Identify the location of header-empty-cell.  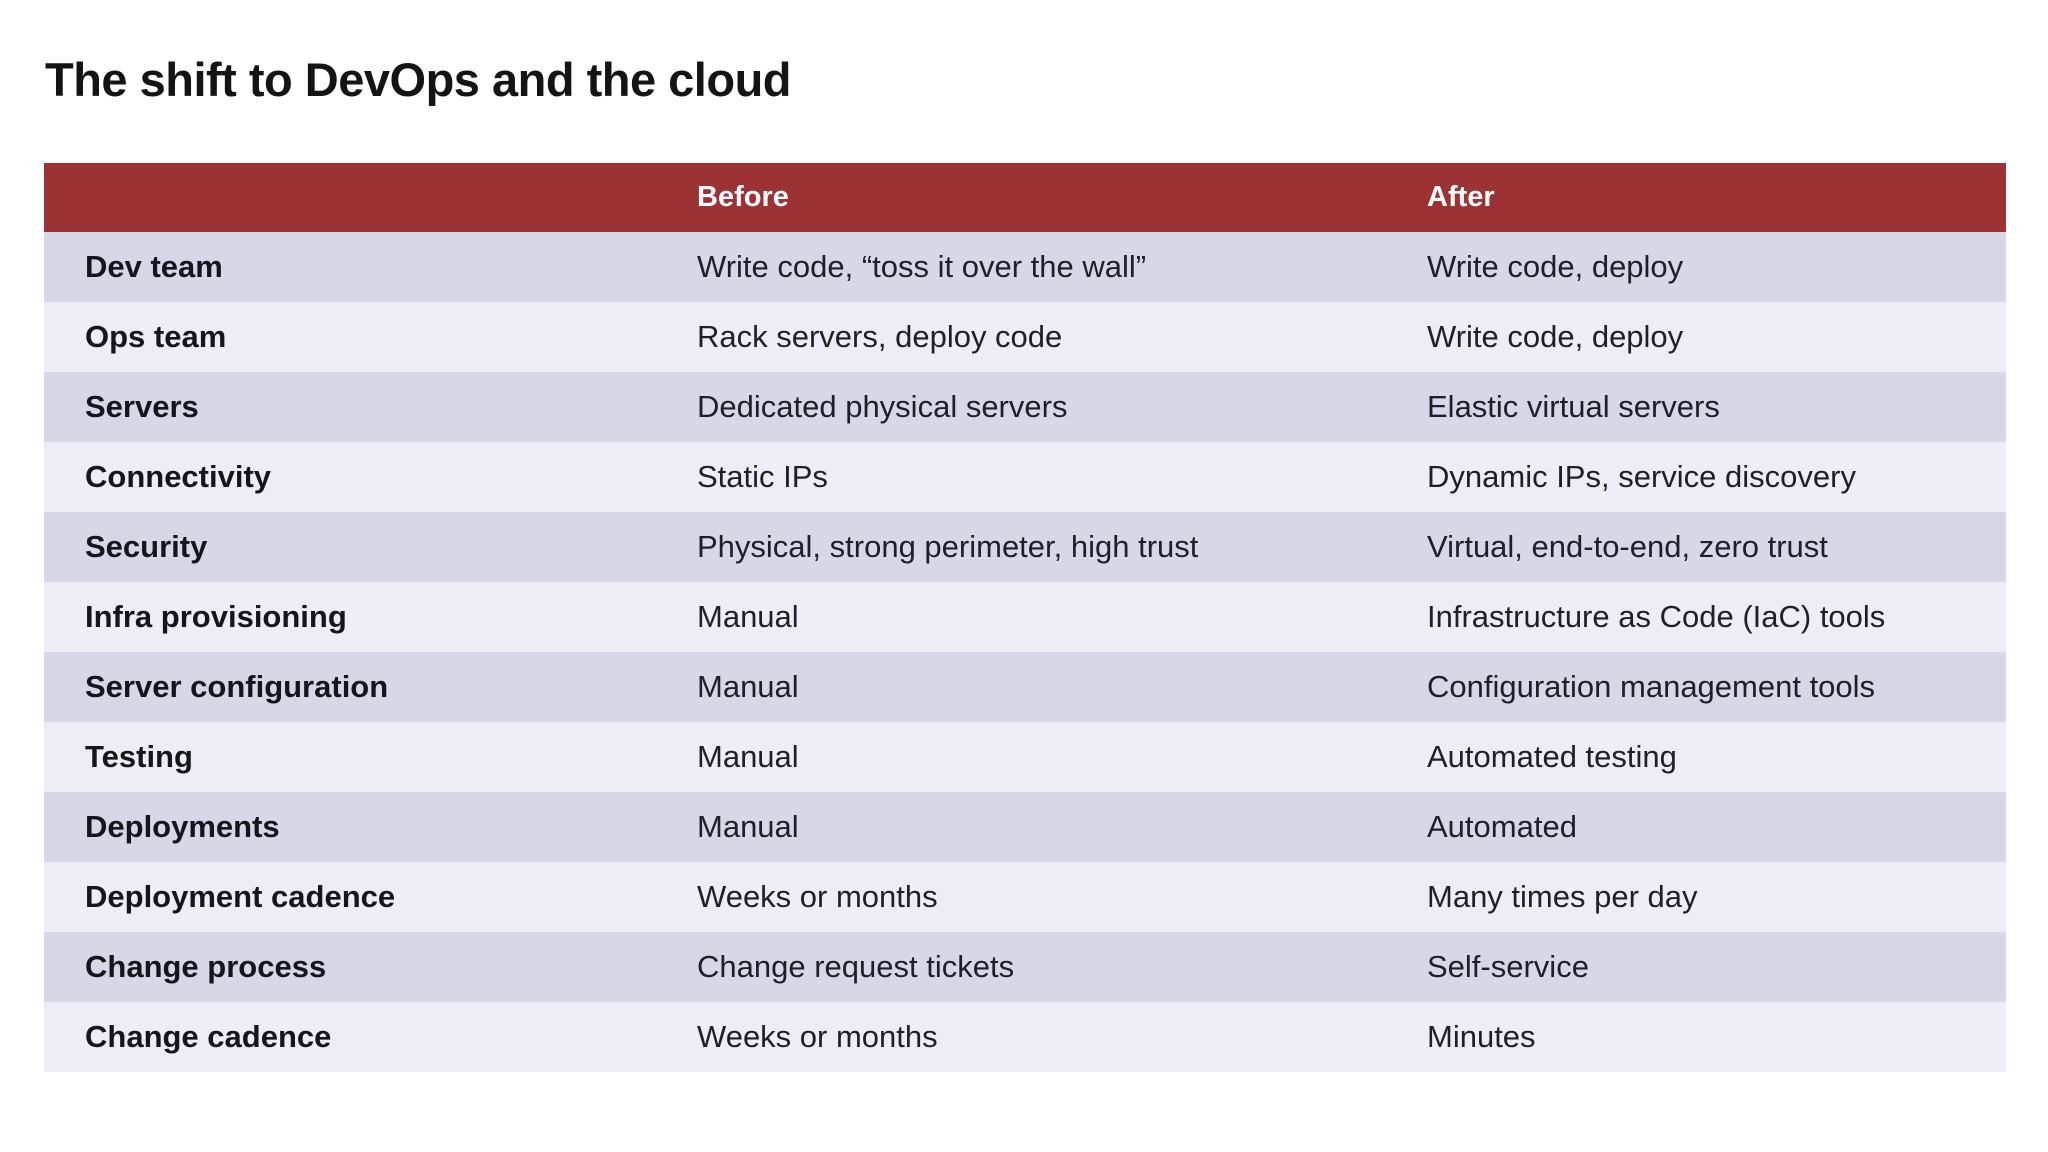
(348, 197).